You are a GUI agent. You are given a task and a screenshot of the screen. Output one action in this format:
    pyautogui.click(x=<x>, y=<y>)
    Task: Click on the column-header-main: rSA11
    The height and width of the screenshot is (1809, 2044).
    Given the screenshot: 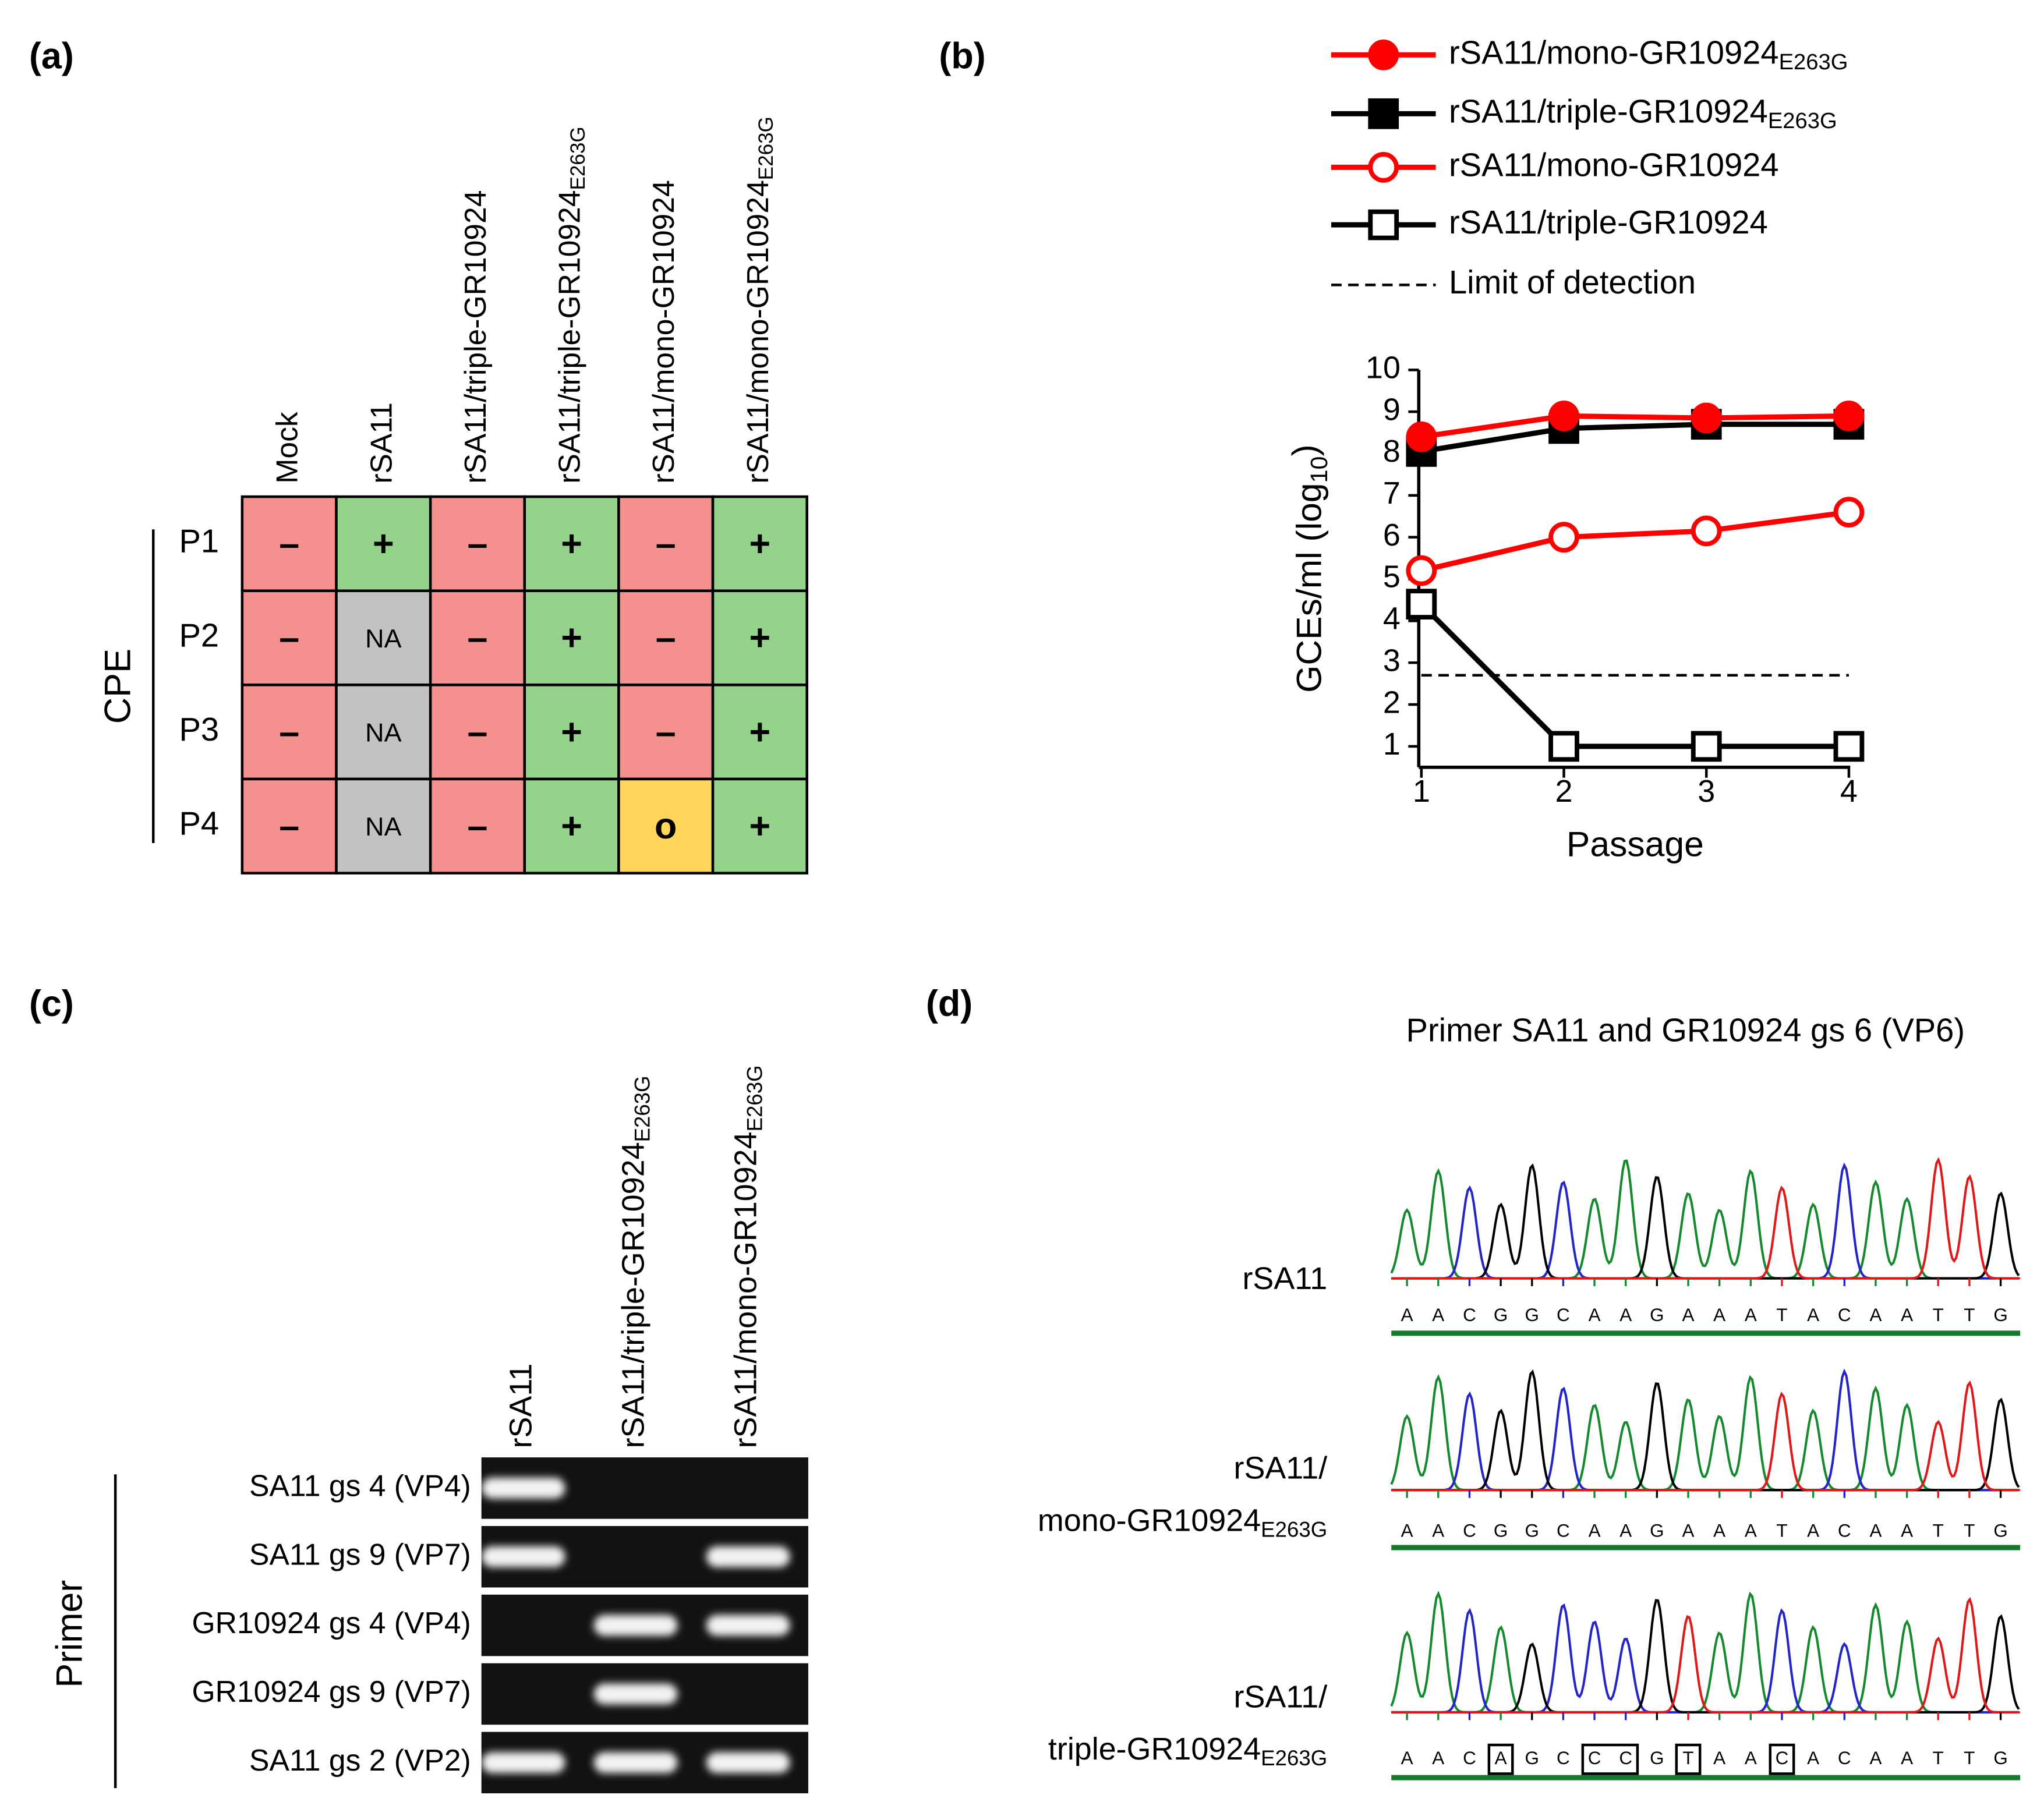 What is the action you would take?
    pyautogui.click(x=381, y=443)
    